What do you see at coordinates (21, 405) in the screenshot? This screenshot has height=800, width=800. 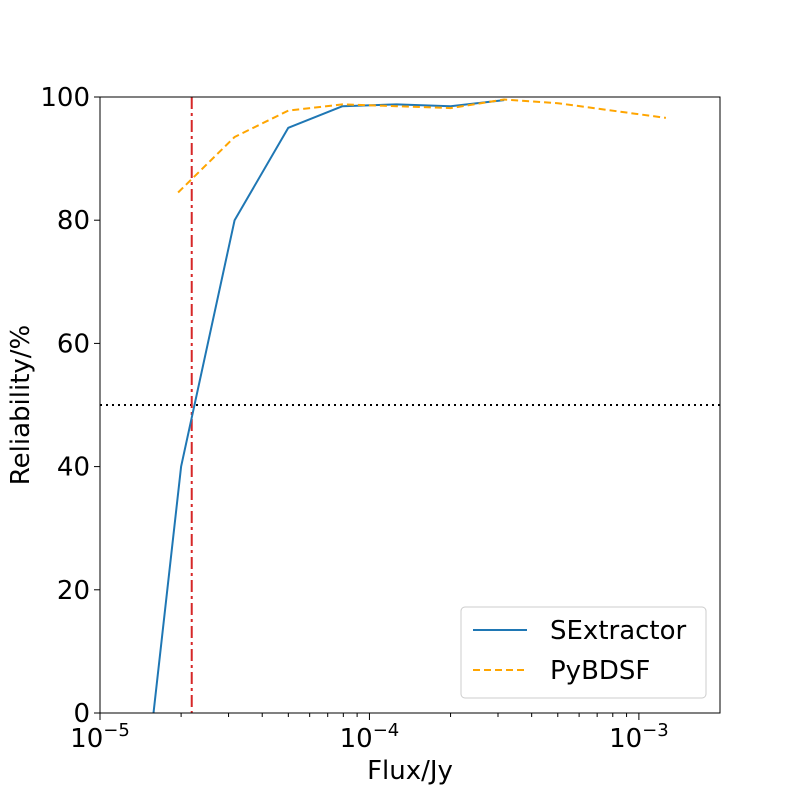 I see `y-axis-label: Reliability/%` at bounding box center [21, 405].